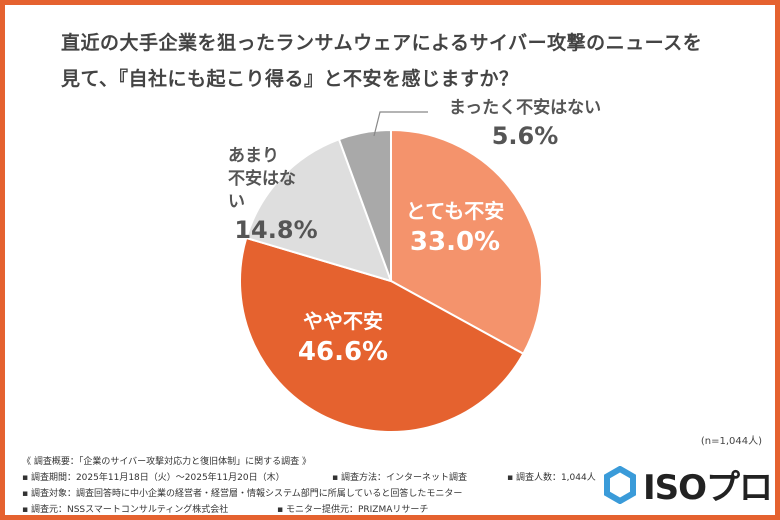 This screenshot has height=520, width=780. What do you see at coordinates (400, 124) in the screenshot?
I see `leader-line` at bounding box center [400, 124].